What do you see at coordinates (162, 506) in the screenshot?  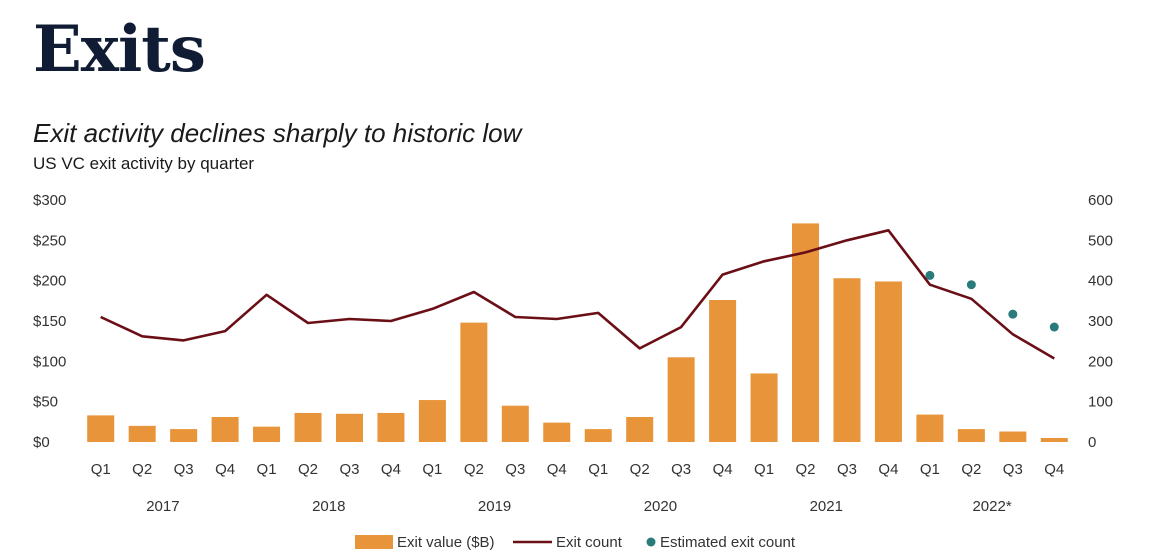 I see `year-label: 2017` at bounding box center [162, 506].